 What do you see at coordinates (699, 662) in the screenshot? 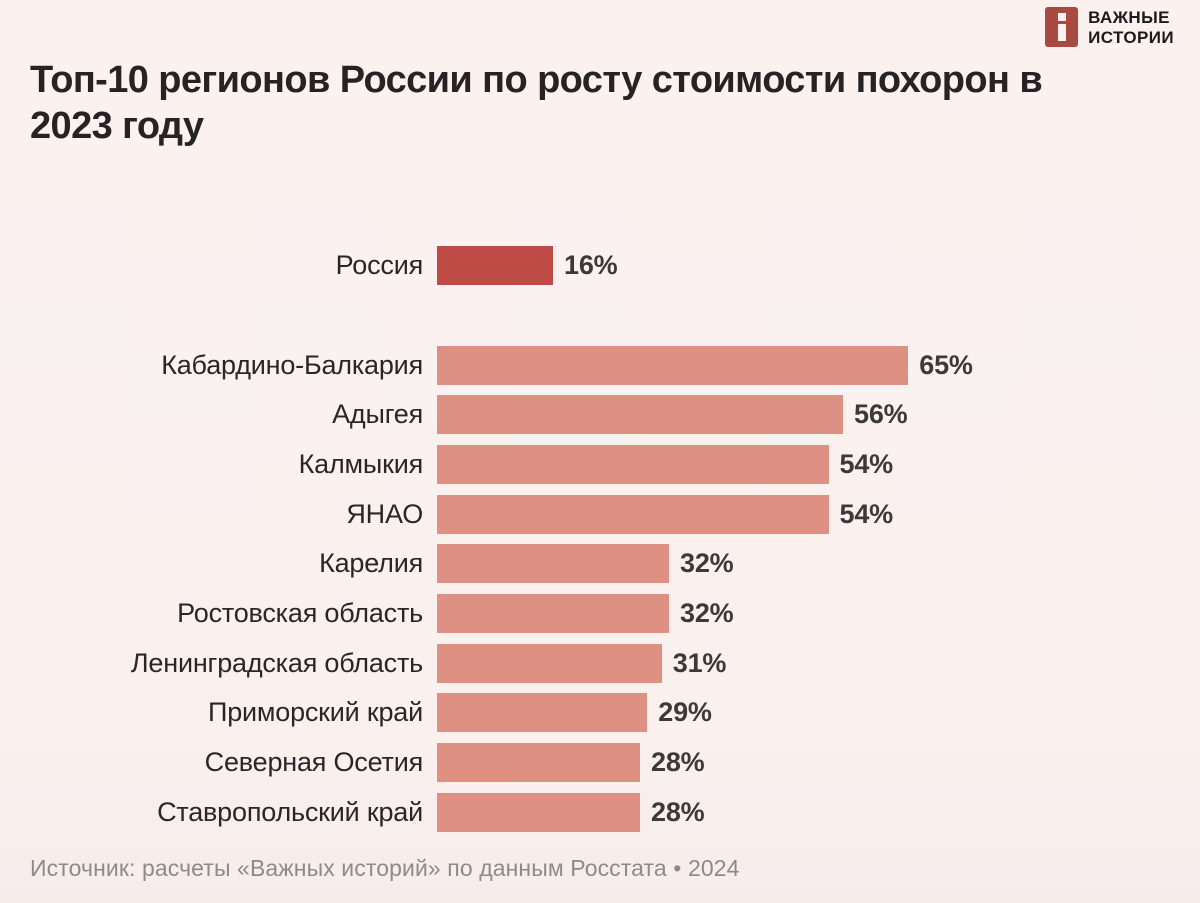
I see `value-label: 31%` at bounding box center [699, 662].